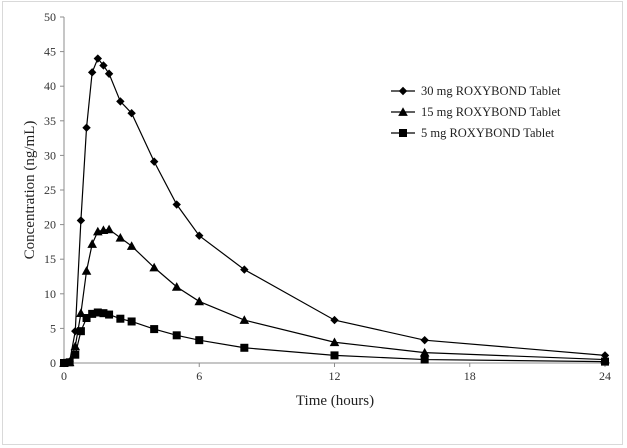 This screenshot has height=448, width=627. I want to click on x-axis-title: Time (hours), so click(335, 401).